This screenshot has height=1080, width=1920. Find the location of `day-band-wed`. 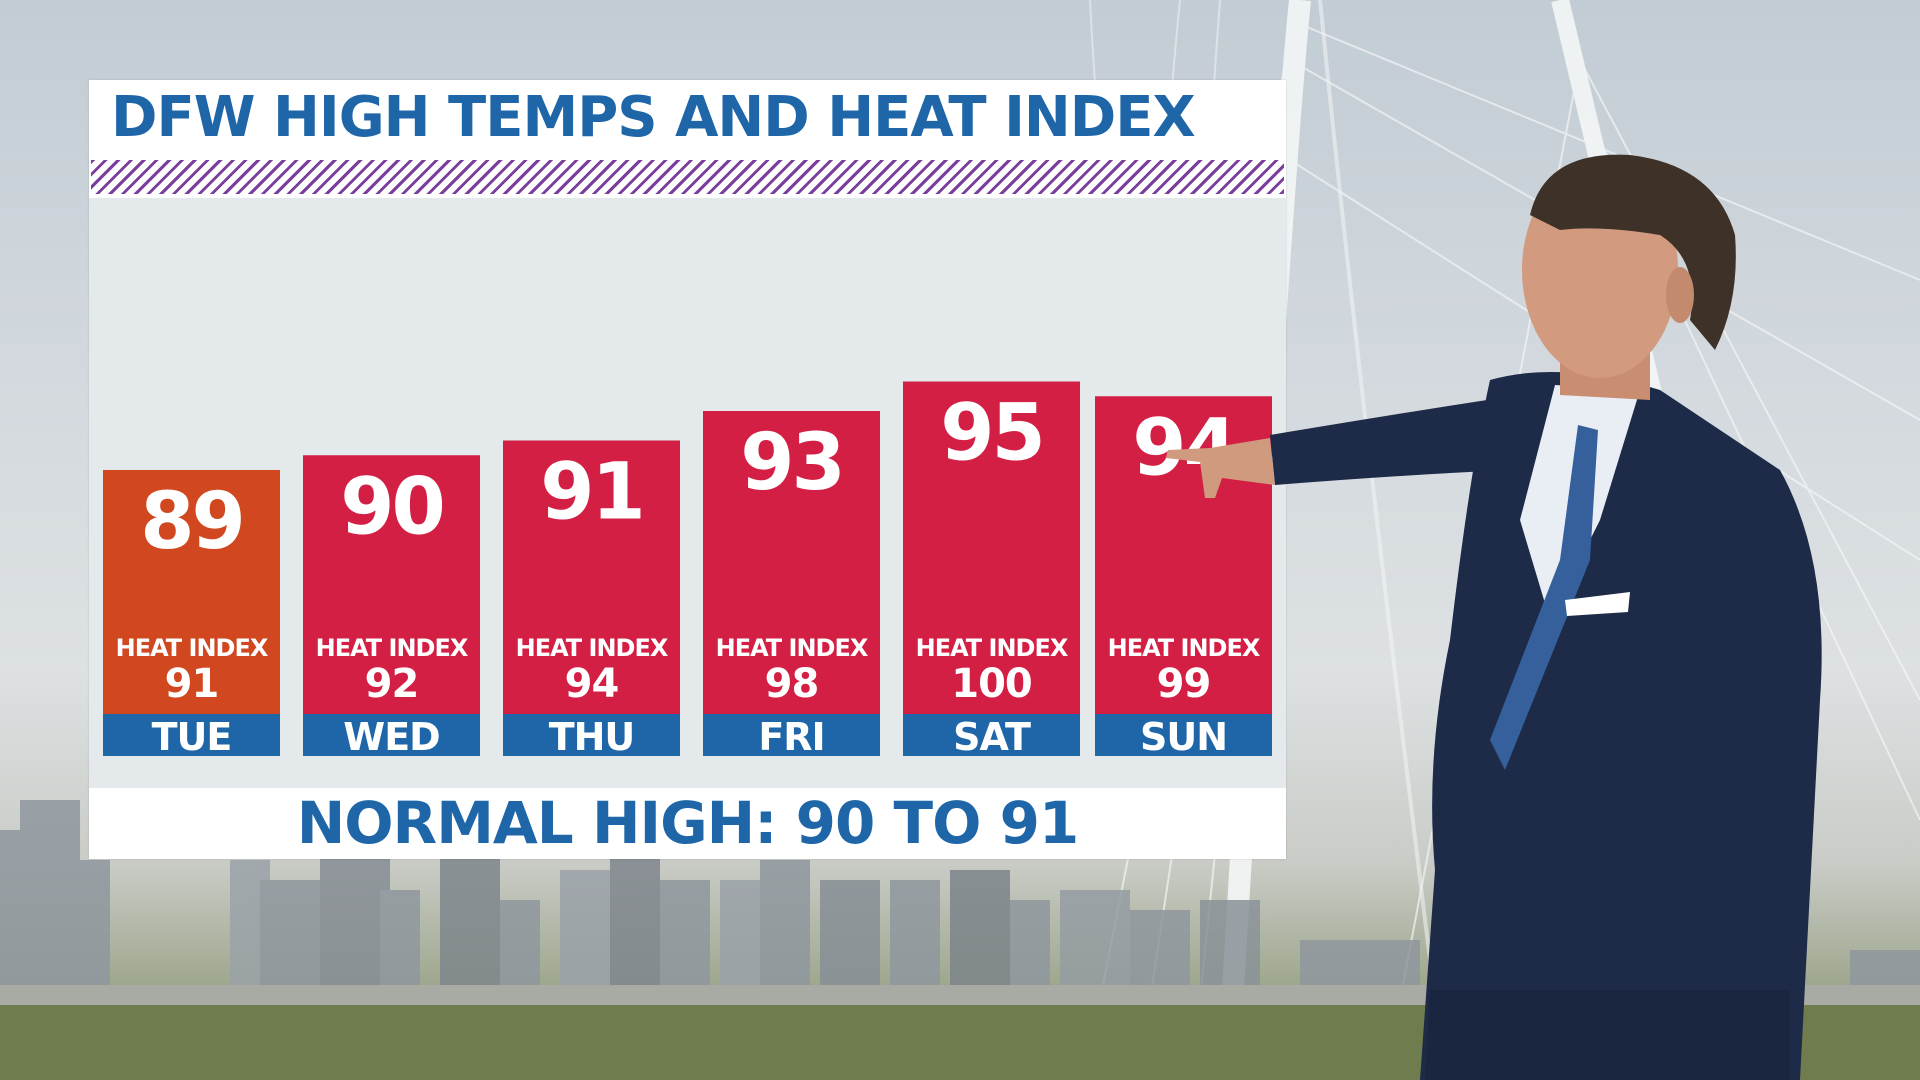

day-band-wed is located at coordinates (391, 735).